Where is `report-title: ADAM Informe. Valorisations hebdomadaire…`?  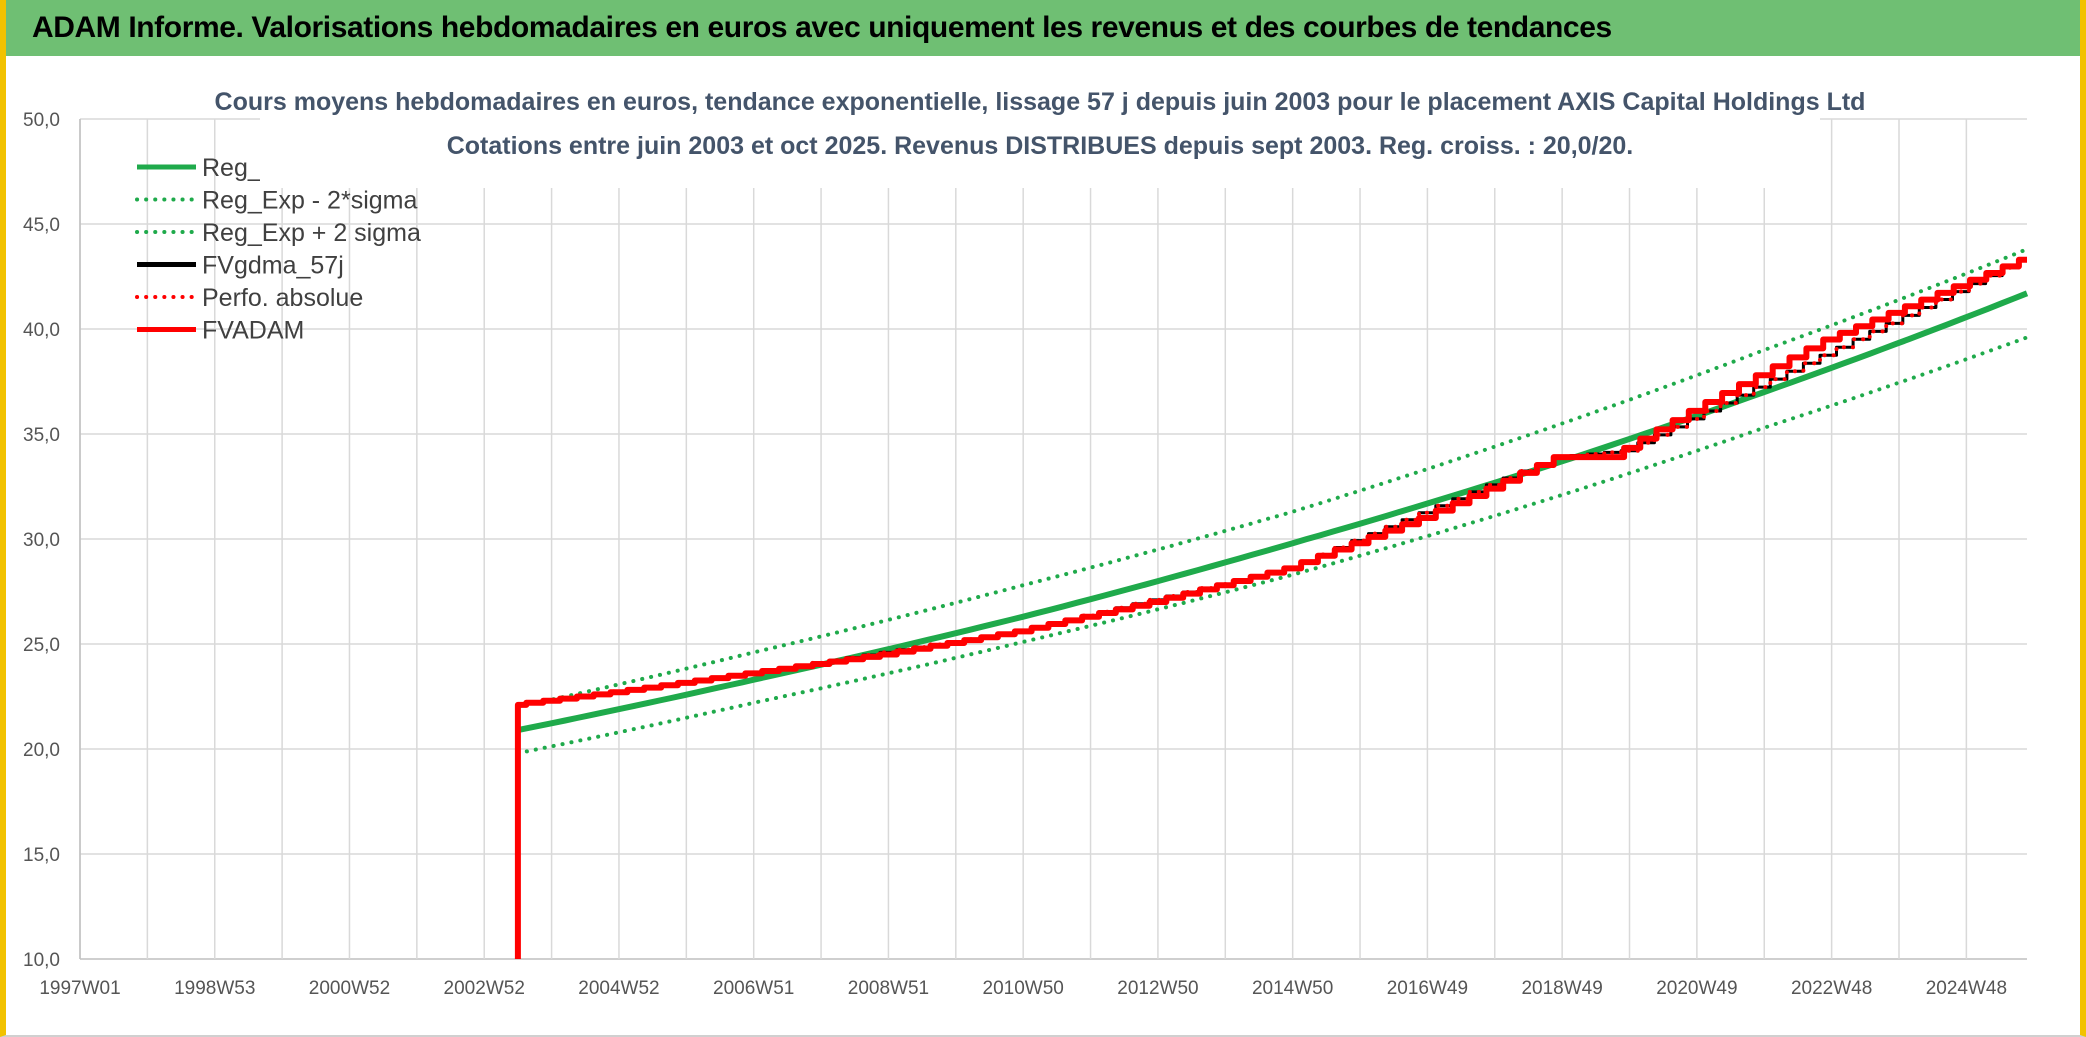 report-title: ADAM Informe. Valorisations hebdomadaire… is located at coordinates (822, 27).